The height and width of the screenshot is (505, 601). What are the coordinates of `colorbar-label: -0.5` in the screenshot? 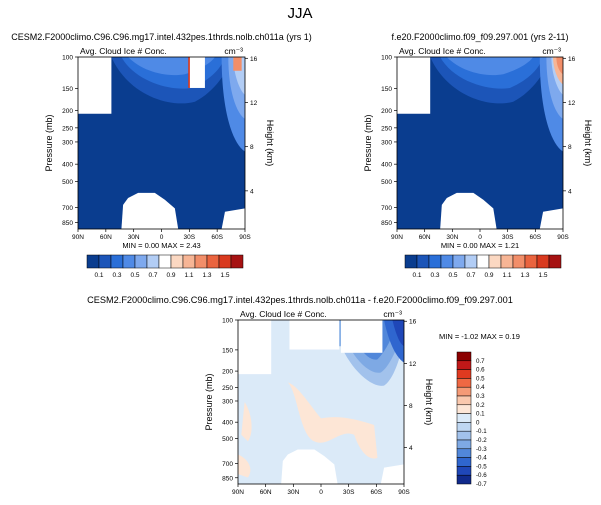 It's located at (481, 466).